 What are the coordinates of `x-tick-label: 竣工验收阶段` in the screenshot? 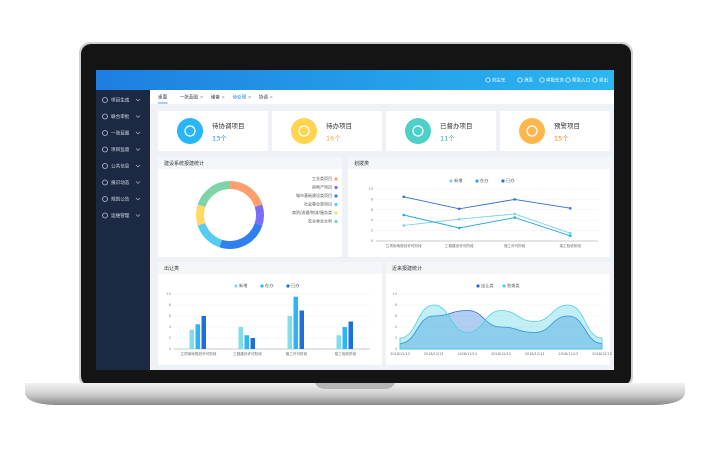 It's located at (570, 245).